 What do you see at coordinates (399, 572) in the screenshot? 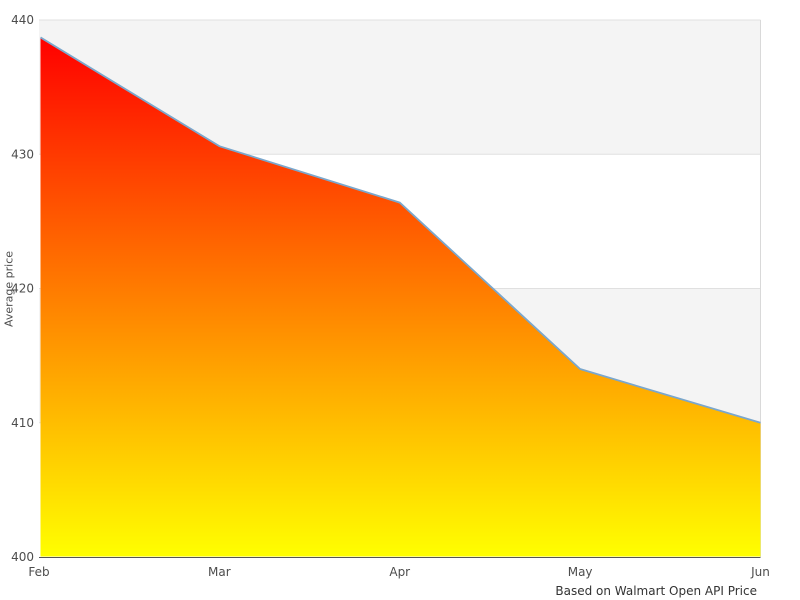
I see `x-tick-label: Apr` at bounding box center [399, 572].